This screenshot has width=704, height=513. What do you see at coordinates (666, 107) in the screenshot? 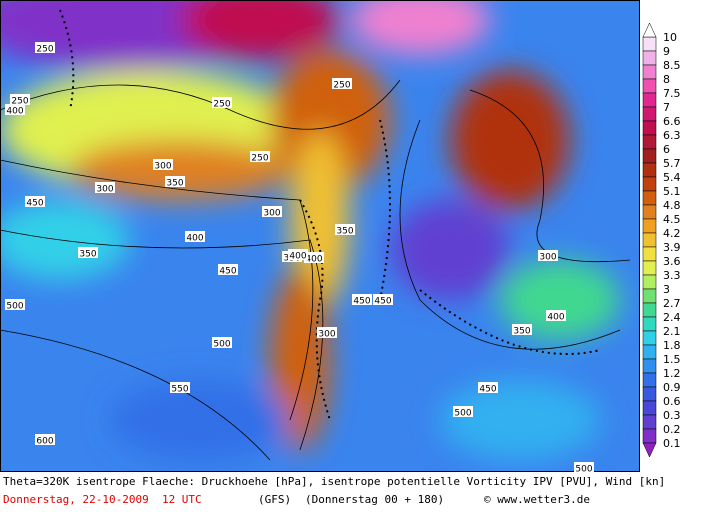
I see `colorbar-label: 7` at bounding box center [666, 107].